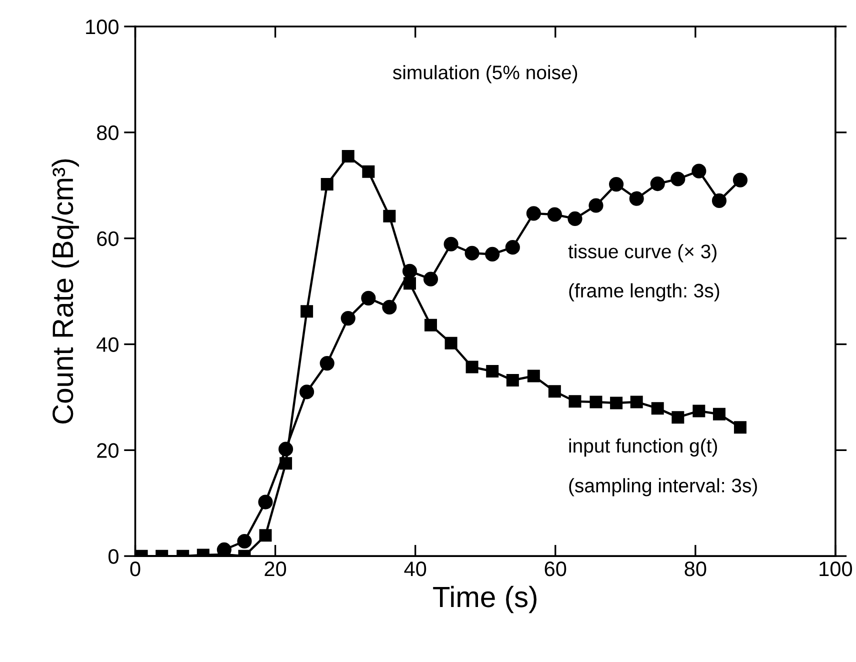 Image resolution: width=856 pixels, height=662 pixels. I want to click on x-axis-title: Time (s), so click(484, 600).